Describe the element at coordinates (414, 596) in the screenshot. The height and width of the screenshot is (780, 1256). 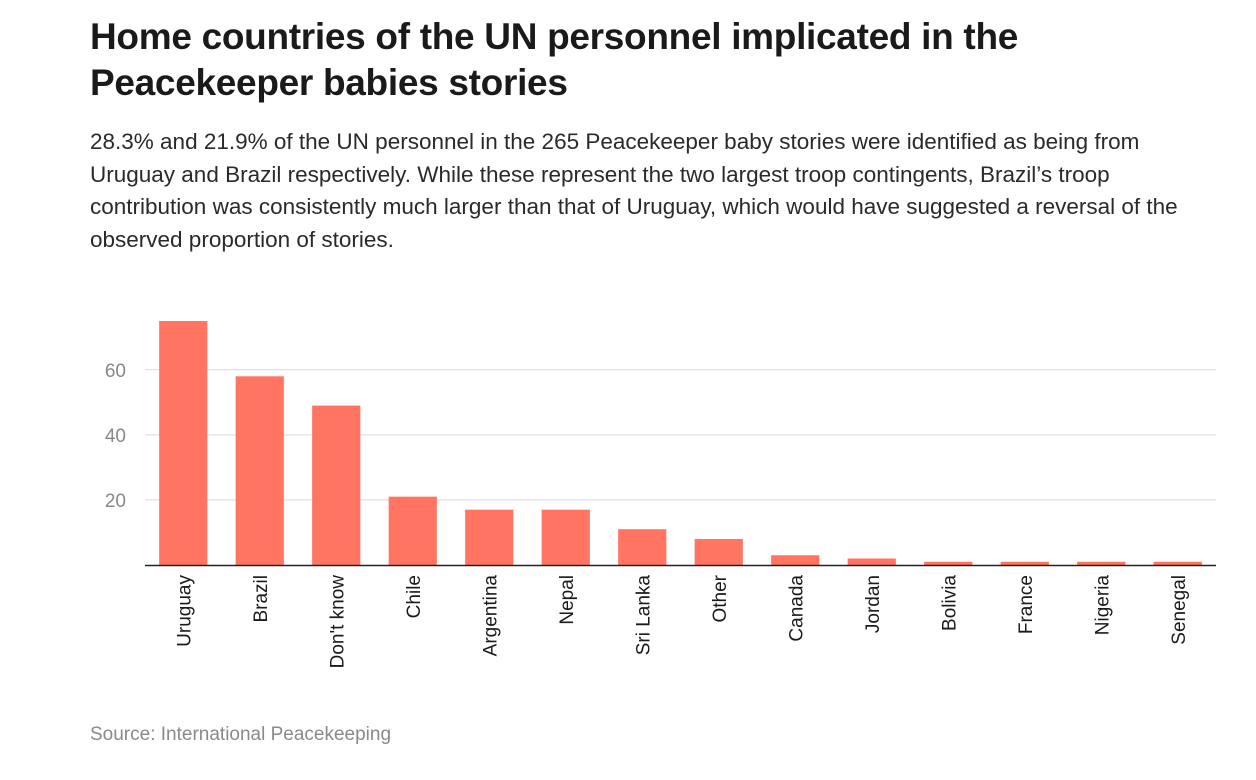
I see `category-label: Chile` at that location.